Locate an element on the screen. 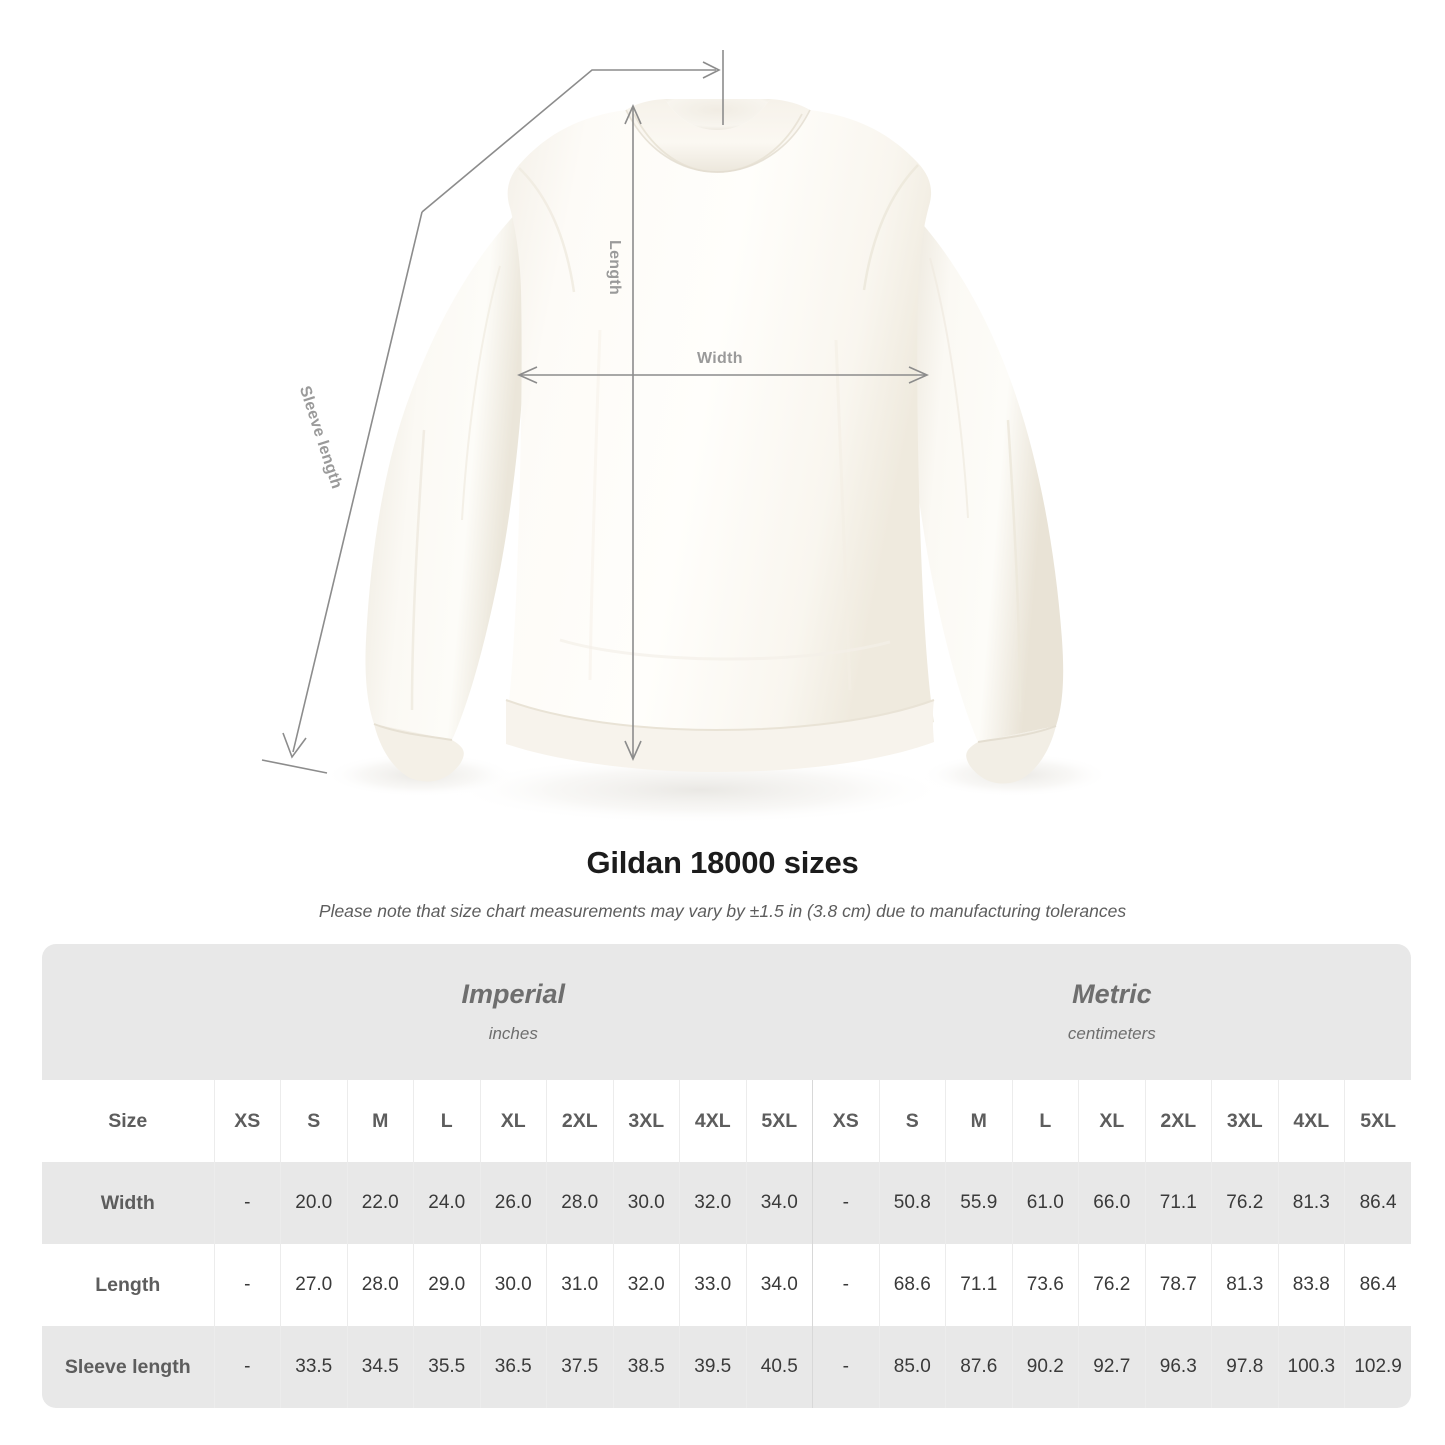  size-header-imp-6: 3XL is located at coordinates (646, 1121).